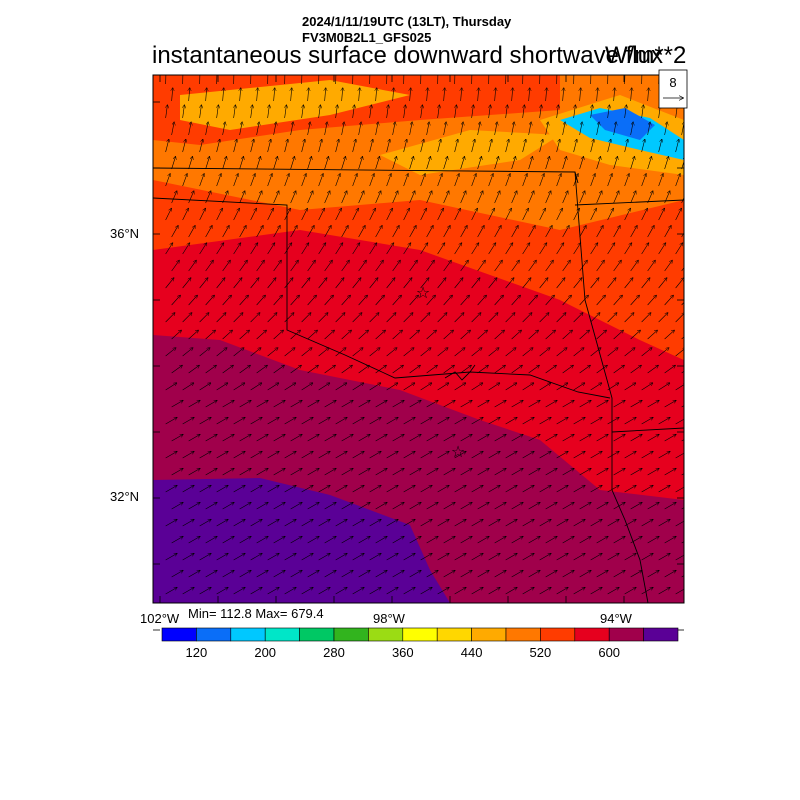 Image resolution: width=800 pixels, height=800 pixels. Describe the element at coordinates (616, 618) in the screenshot. I see `lon-label-94: 94°W` at that location.